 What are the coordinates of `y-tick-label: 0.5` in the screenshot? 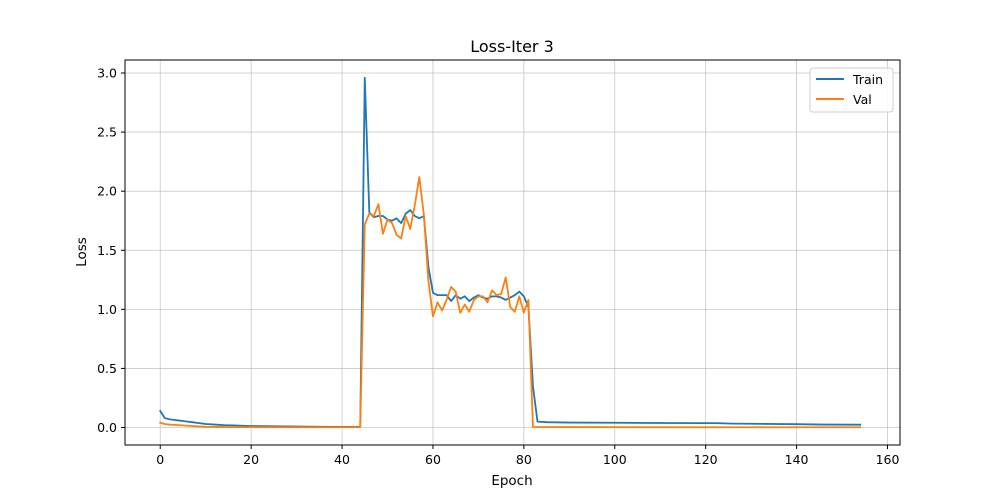 It's located at (107, 368).